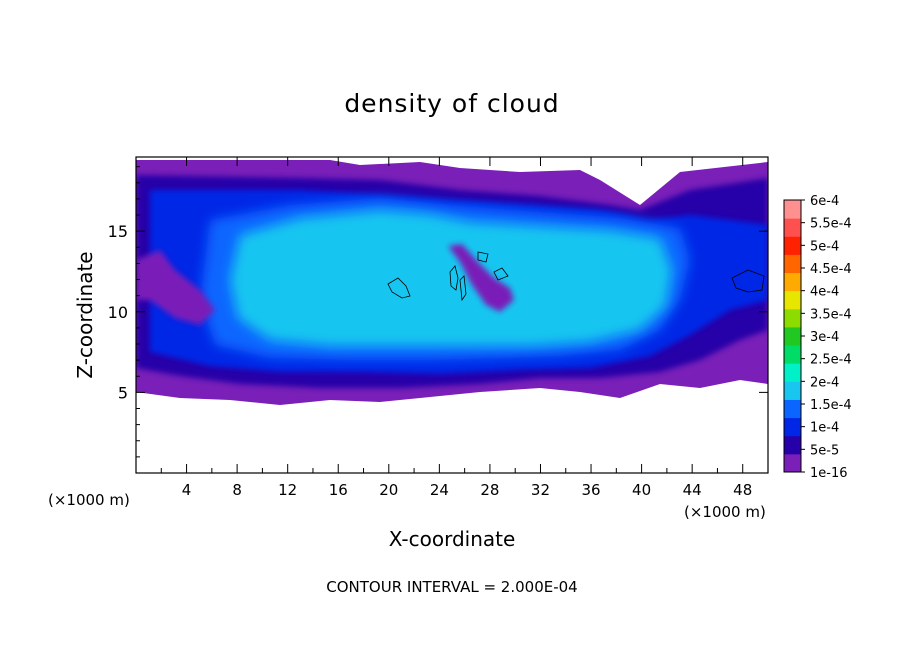 The height and width of the screenshot is (654, 904). What do you see at coordinates (831, 360) in the screenshot?
I see `colorbar-label: 2.5e-4` at bounding box center [831, 360].